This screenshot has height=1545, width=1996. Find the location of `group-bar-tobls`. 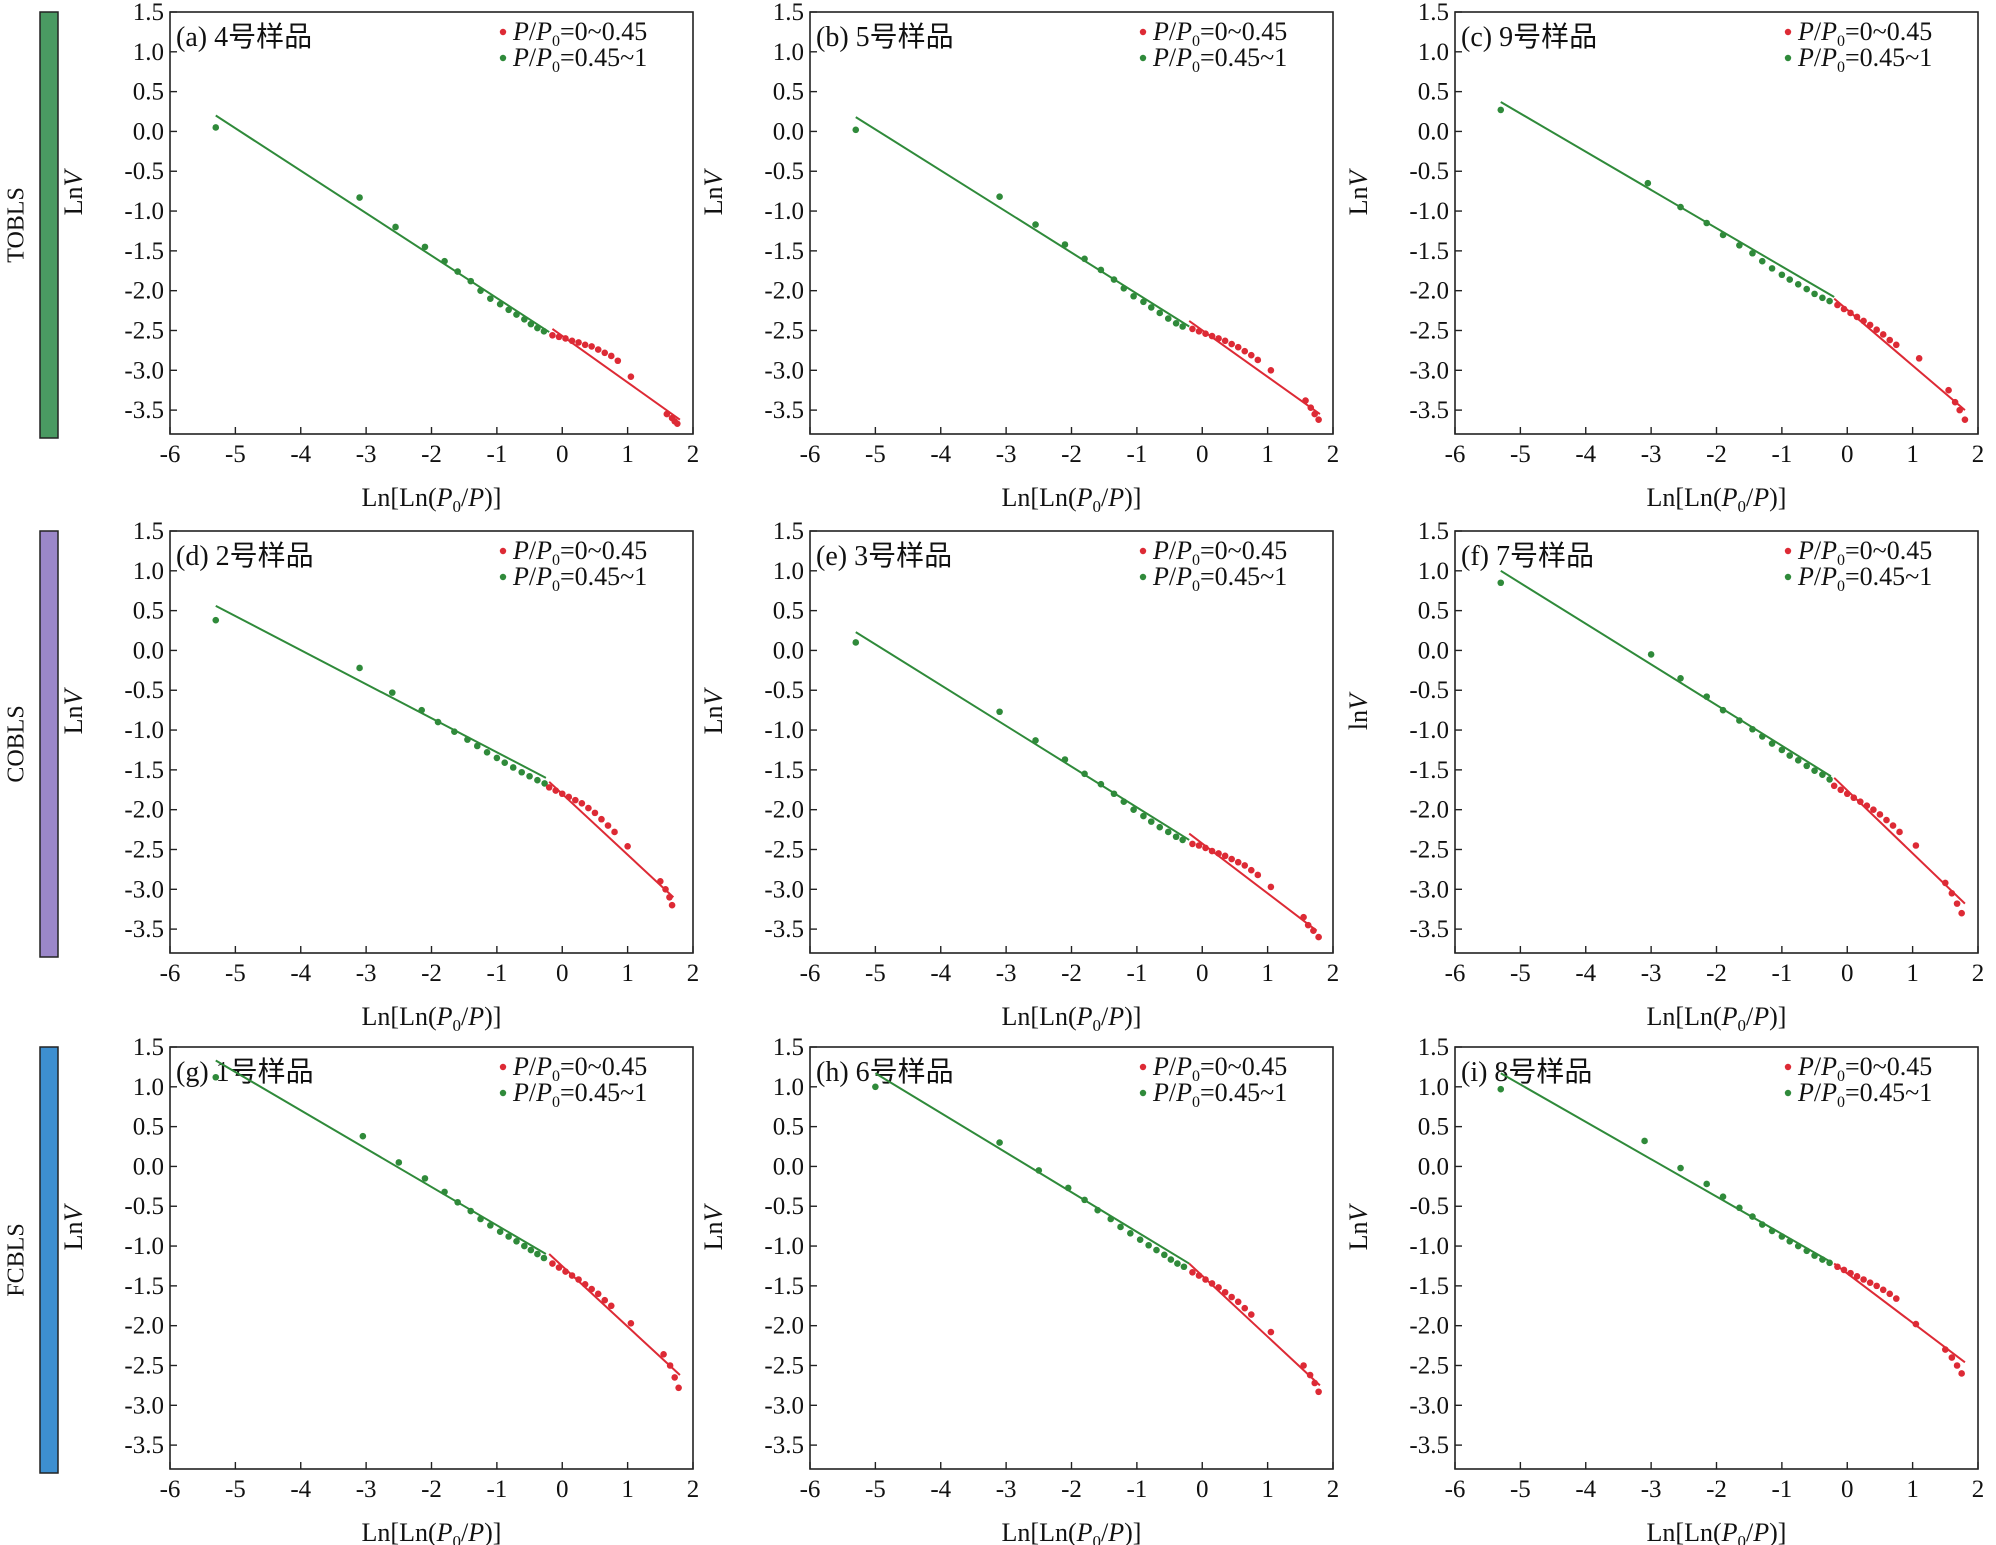

group-bar-tobls is located at coordinates (49, 225).